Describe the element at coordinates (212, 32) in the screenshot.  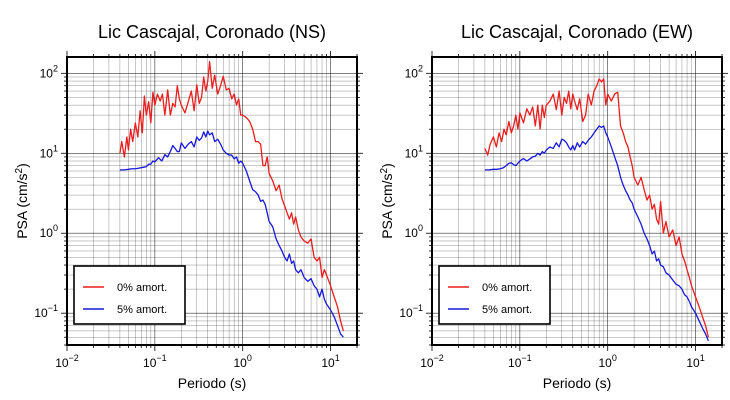
I see `chart-title: Lic Cascajal, Coronado (NS)` at that location.